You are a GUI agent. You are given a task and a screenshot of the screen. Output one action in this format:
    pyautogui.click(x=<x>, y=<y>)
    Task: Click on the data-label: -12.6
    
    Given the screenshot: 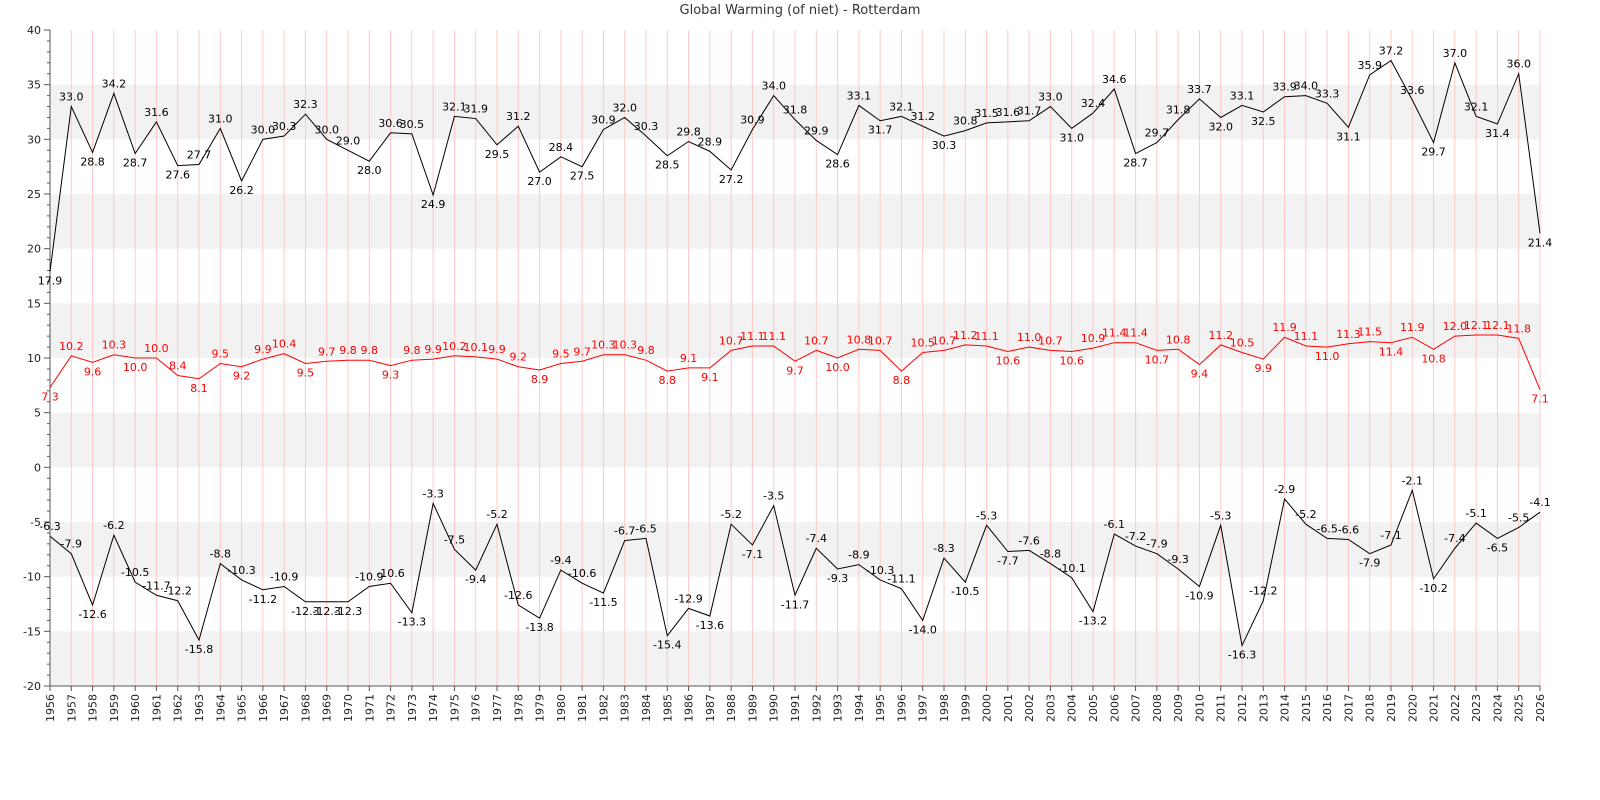 What is the action you would take?
    pyautogui.click(x=92, y=614)
    